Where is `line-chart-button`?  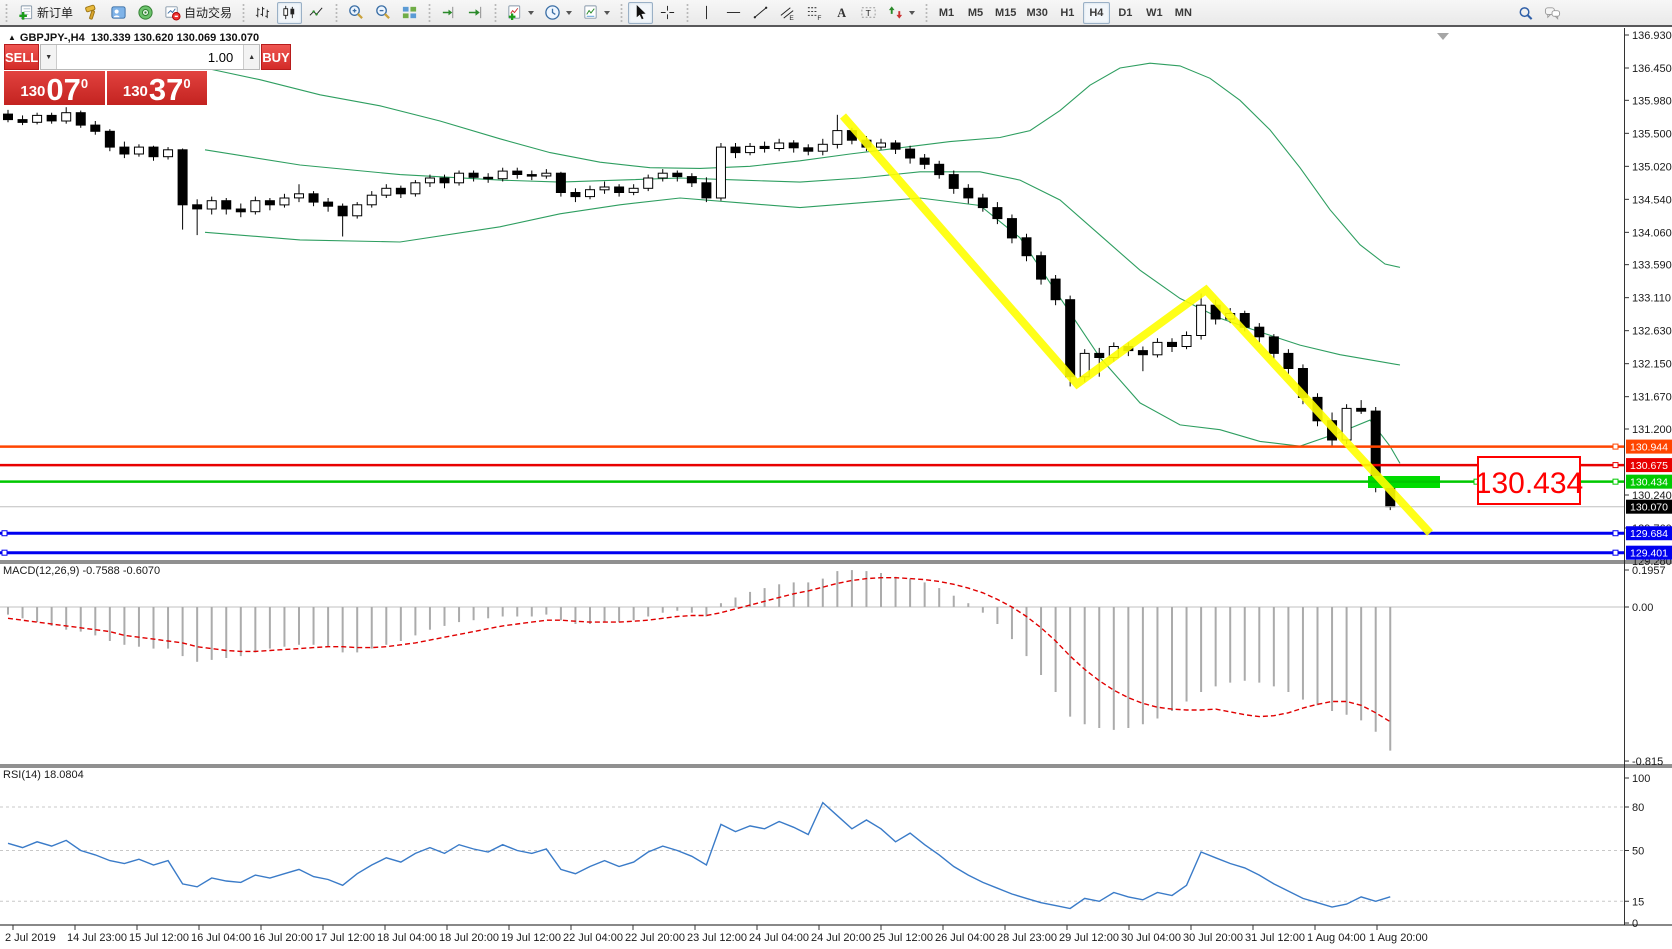
line-chart-button is located at coordinates (316, 13).